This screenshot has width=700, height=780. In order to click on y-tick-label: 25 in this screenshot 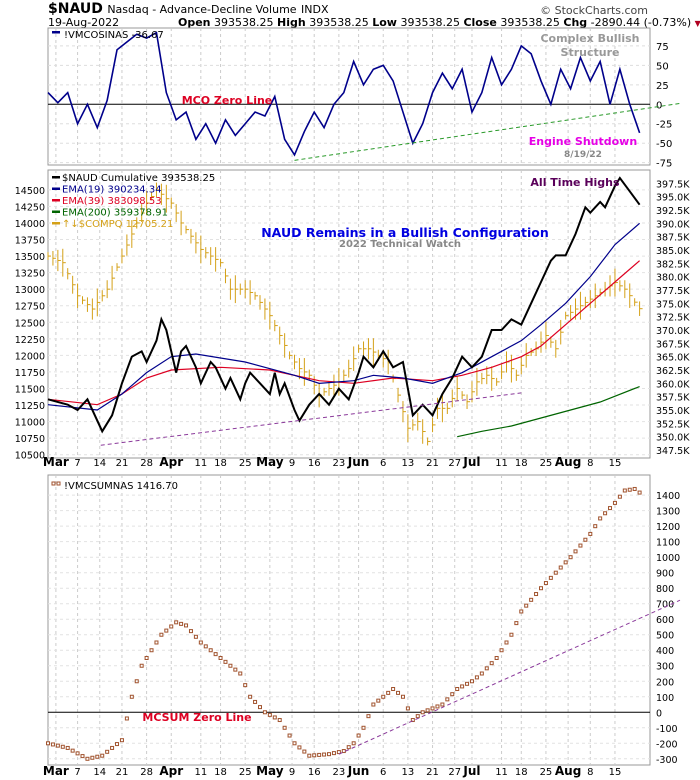, I will do `click(662, 86)`.